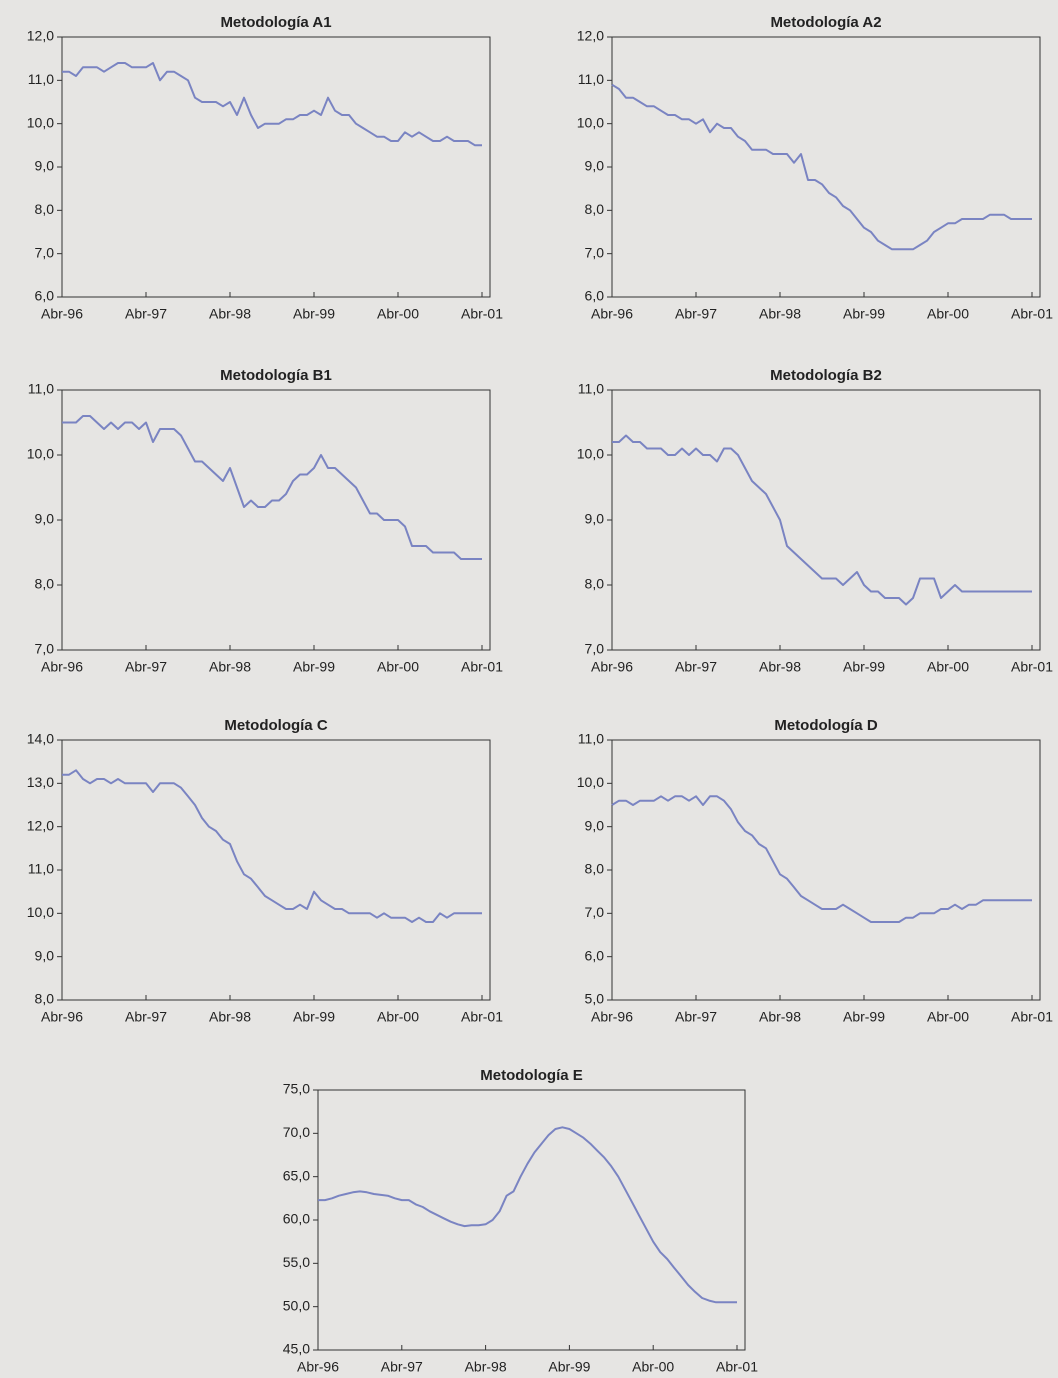  Describe the element at coordinates (40, 739) in the screenshot. I see `y-tick-label: 14,0` at that location.